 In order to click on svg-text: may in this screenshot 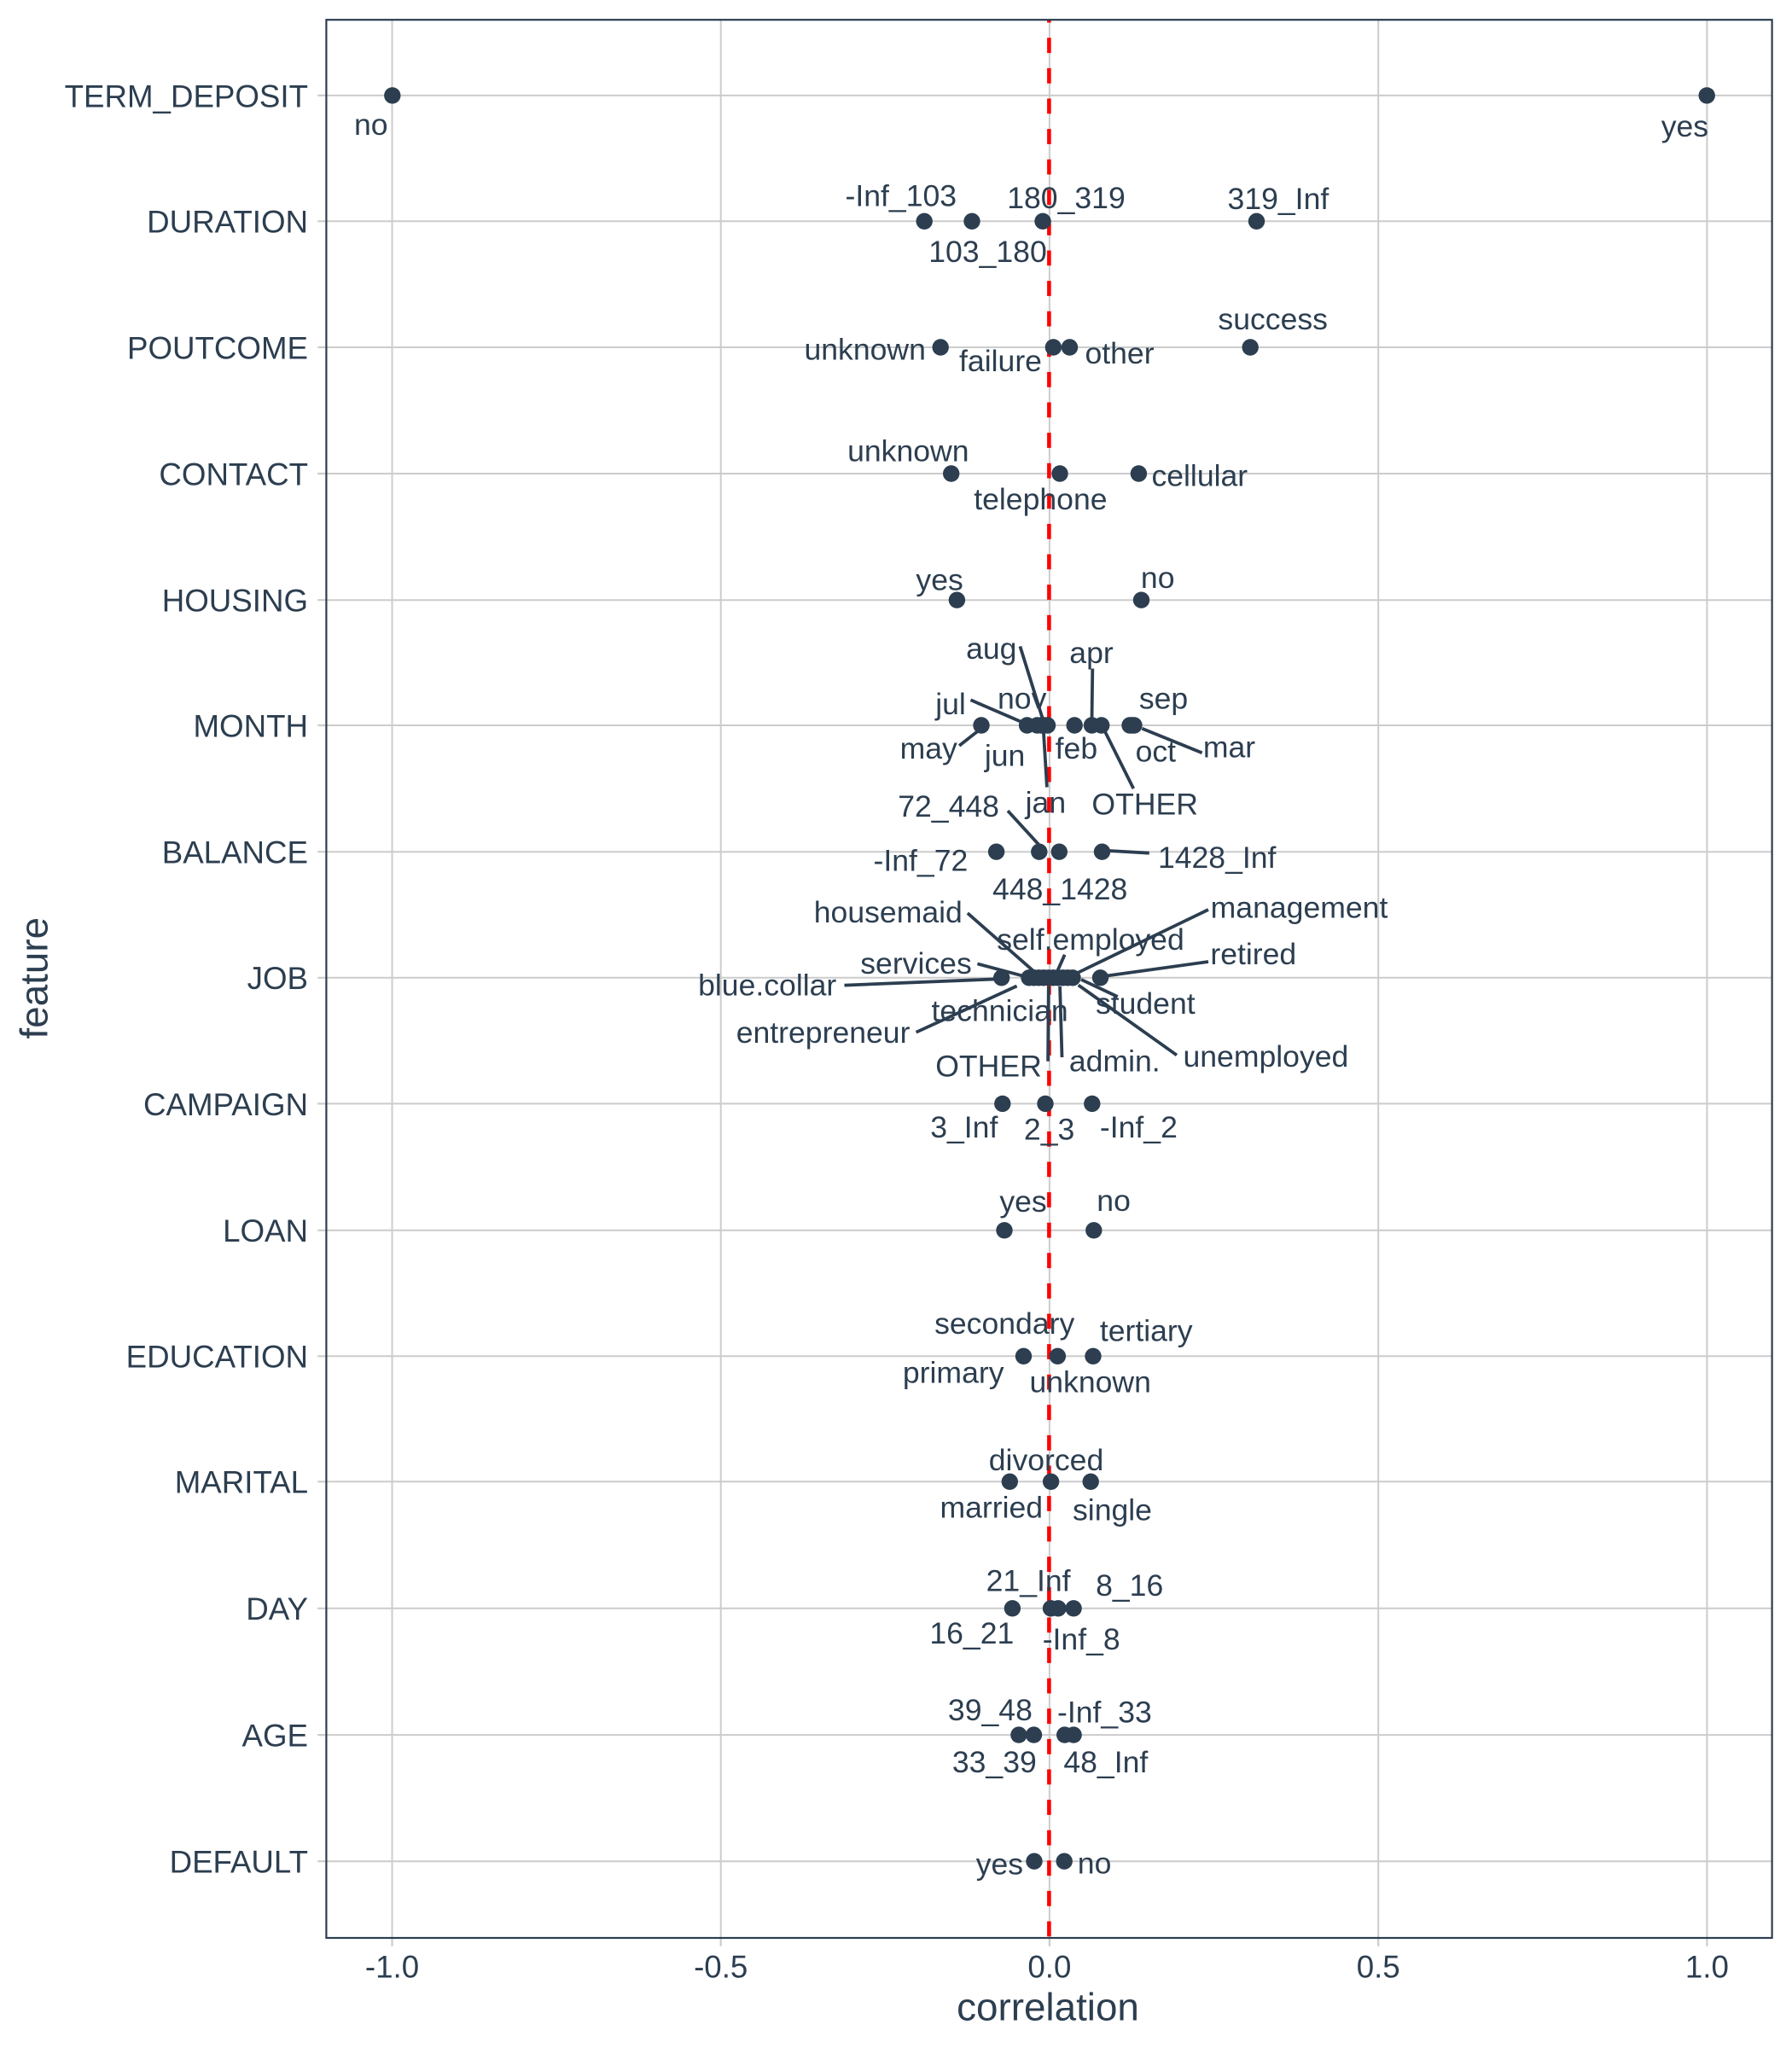, I will do `click(929, 748)`.